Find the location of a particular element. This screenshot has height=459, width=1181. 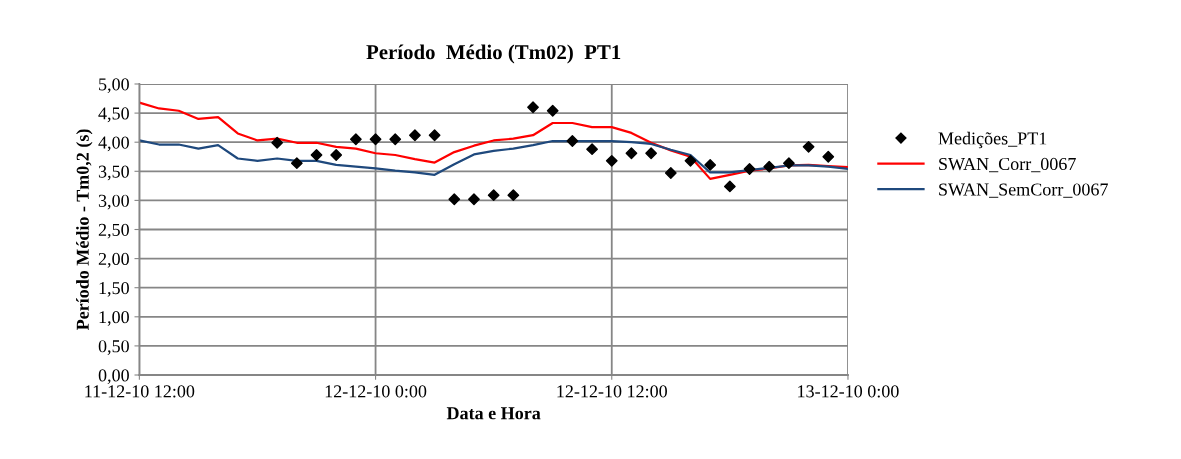

y-tick-label: 4,00 is located at coordinates (113, 144).